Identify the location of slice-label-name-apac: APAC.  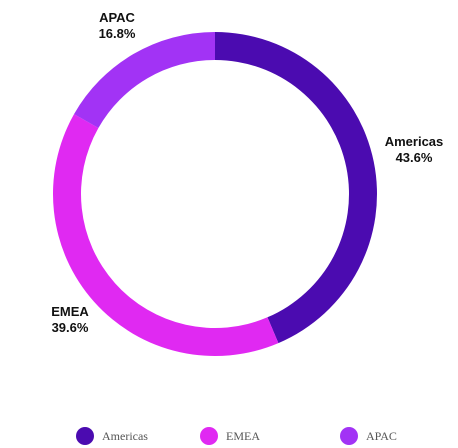
(117, 17).